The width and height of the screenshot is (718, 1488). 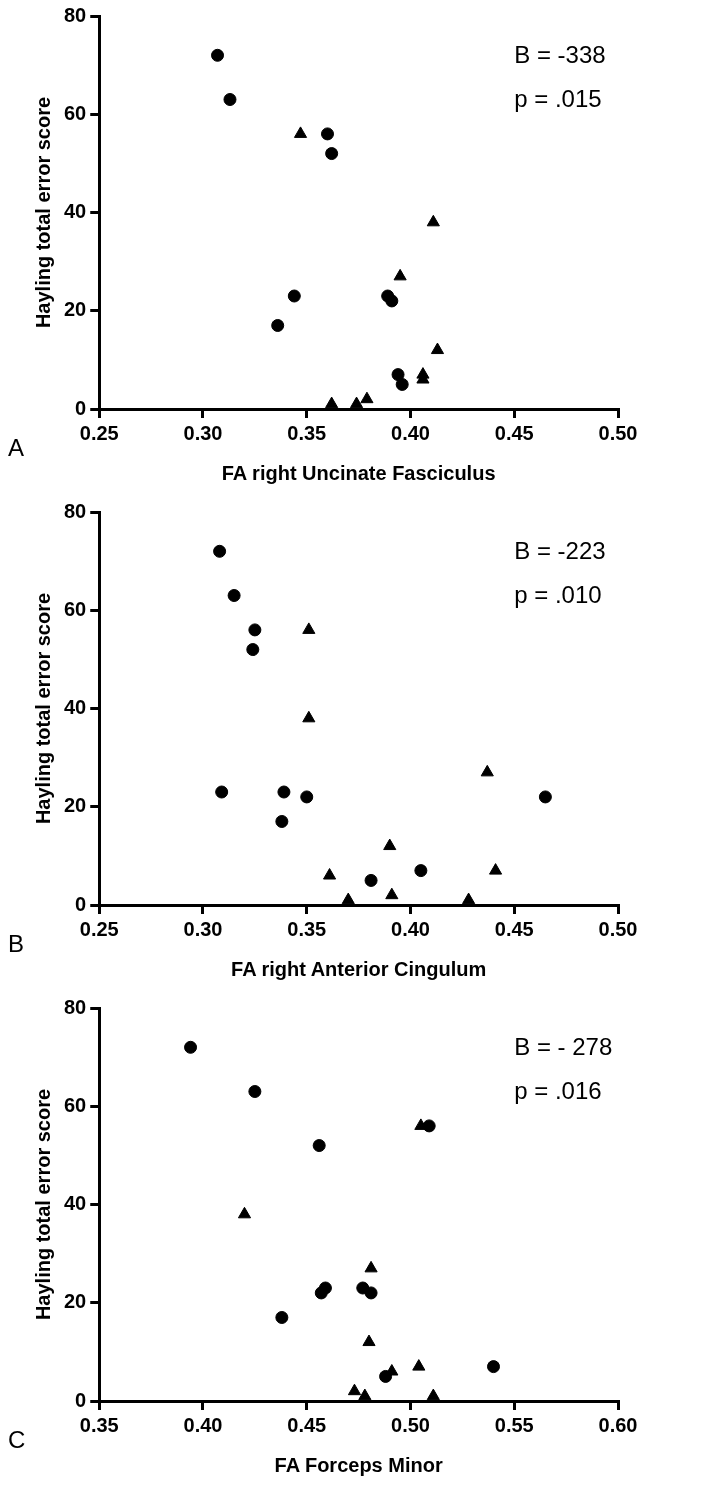 I want to click on annotation: p = .010, so click(x=558, y=594).